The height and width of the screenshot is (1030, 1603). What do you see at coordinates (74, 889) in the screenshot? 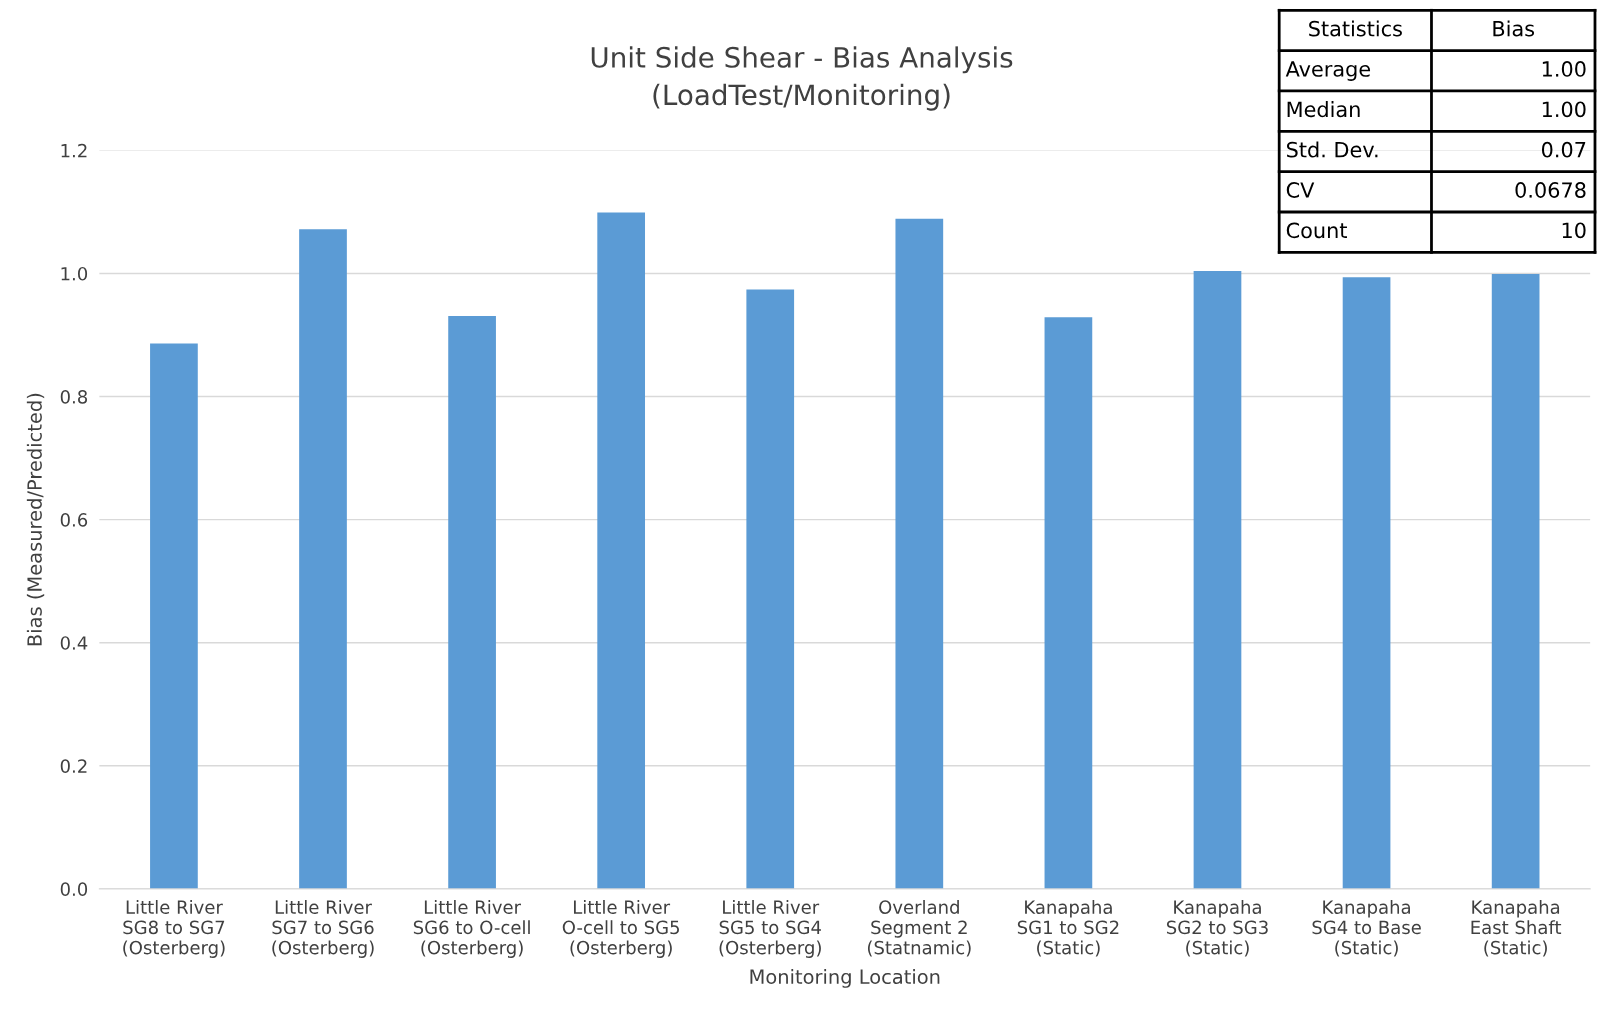
I see `y-tick-label: 0.0` at bounding box center [74, 889].